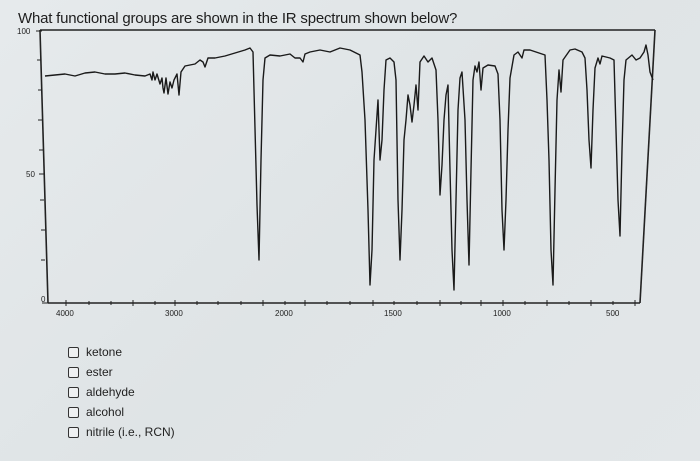 Image resolution: width=700 pixels, height=461 pixels. Describe the element at coordinates (24, 31) in the screenshot. I see `y-tick-label-100: 100` at that location.